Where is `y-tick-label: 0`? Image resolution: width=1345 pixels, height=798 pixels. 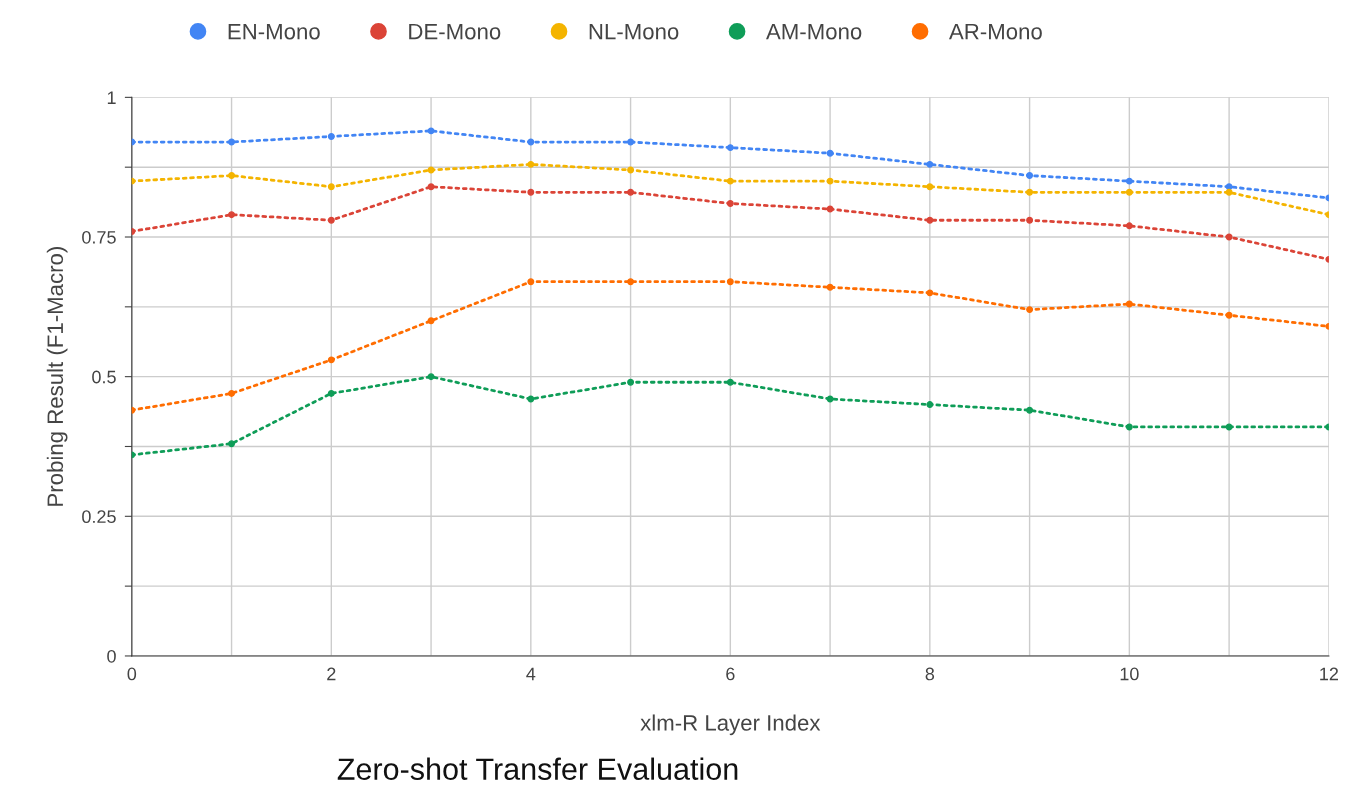 y-tick-label: 0 is located at coordinates (111, 656).